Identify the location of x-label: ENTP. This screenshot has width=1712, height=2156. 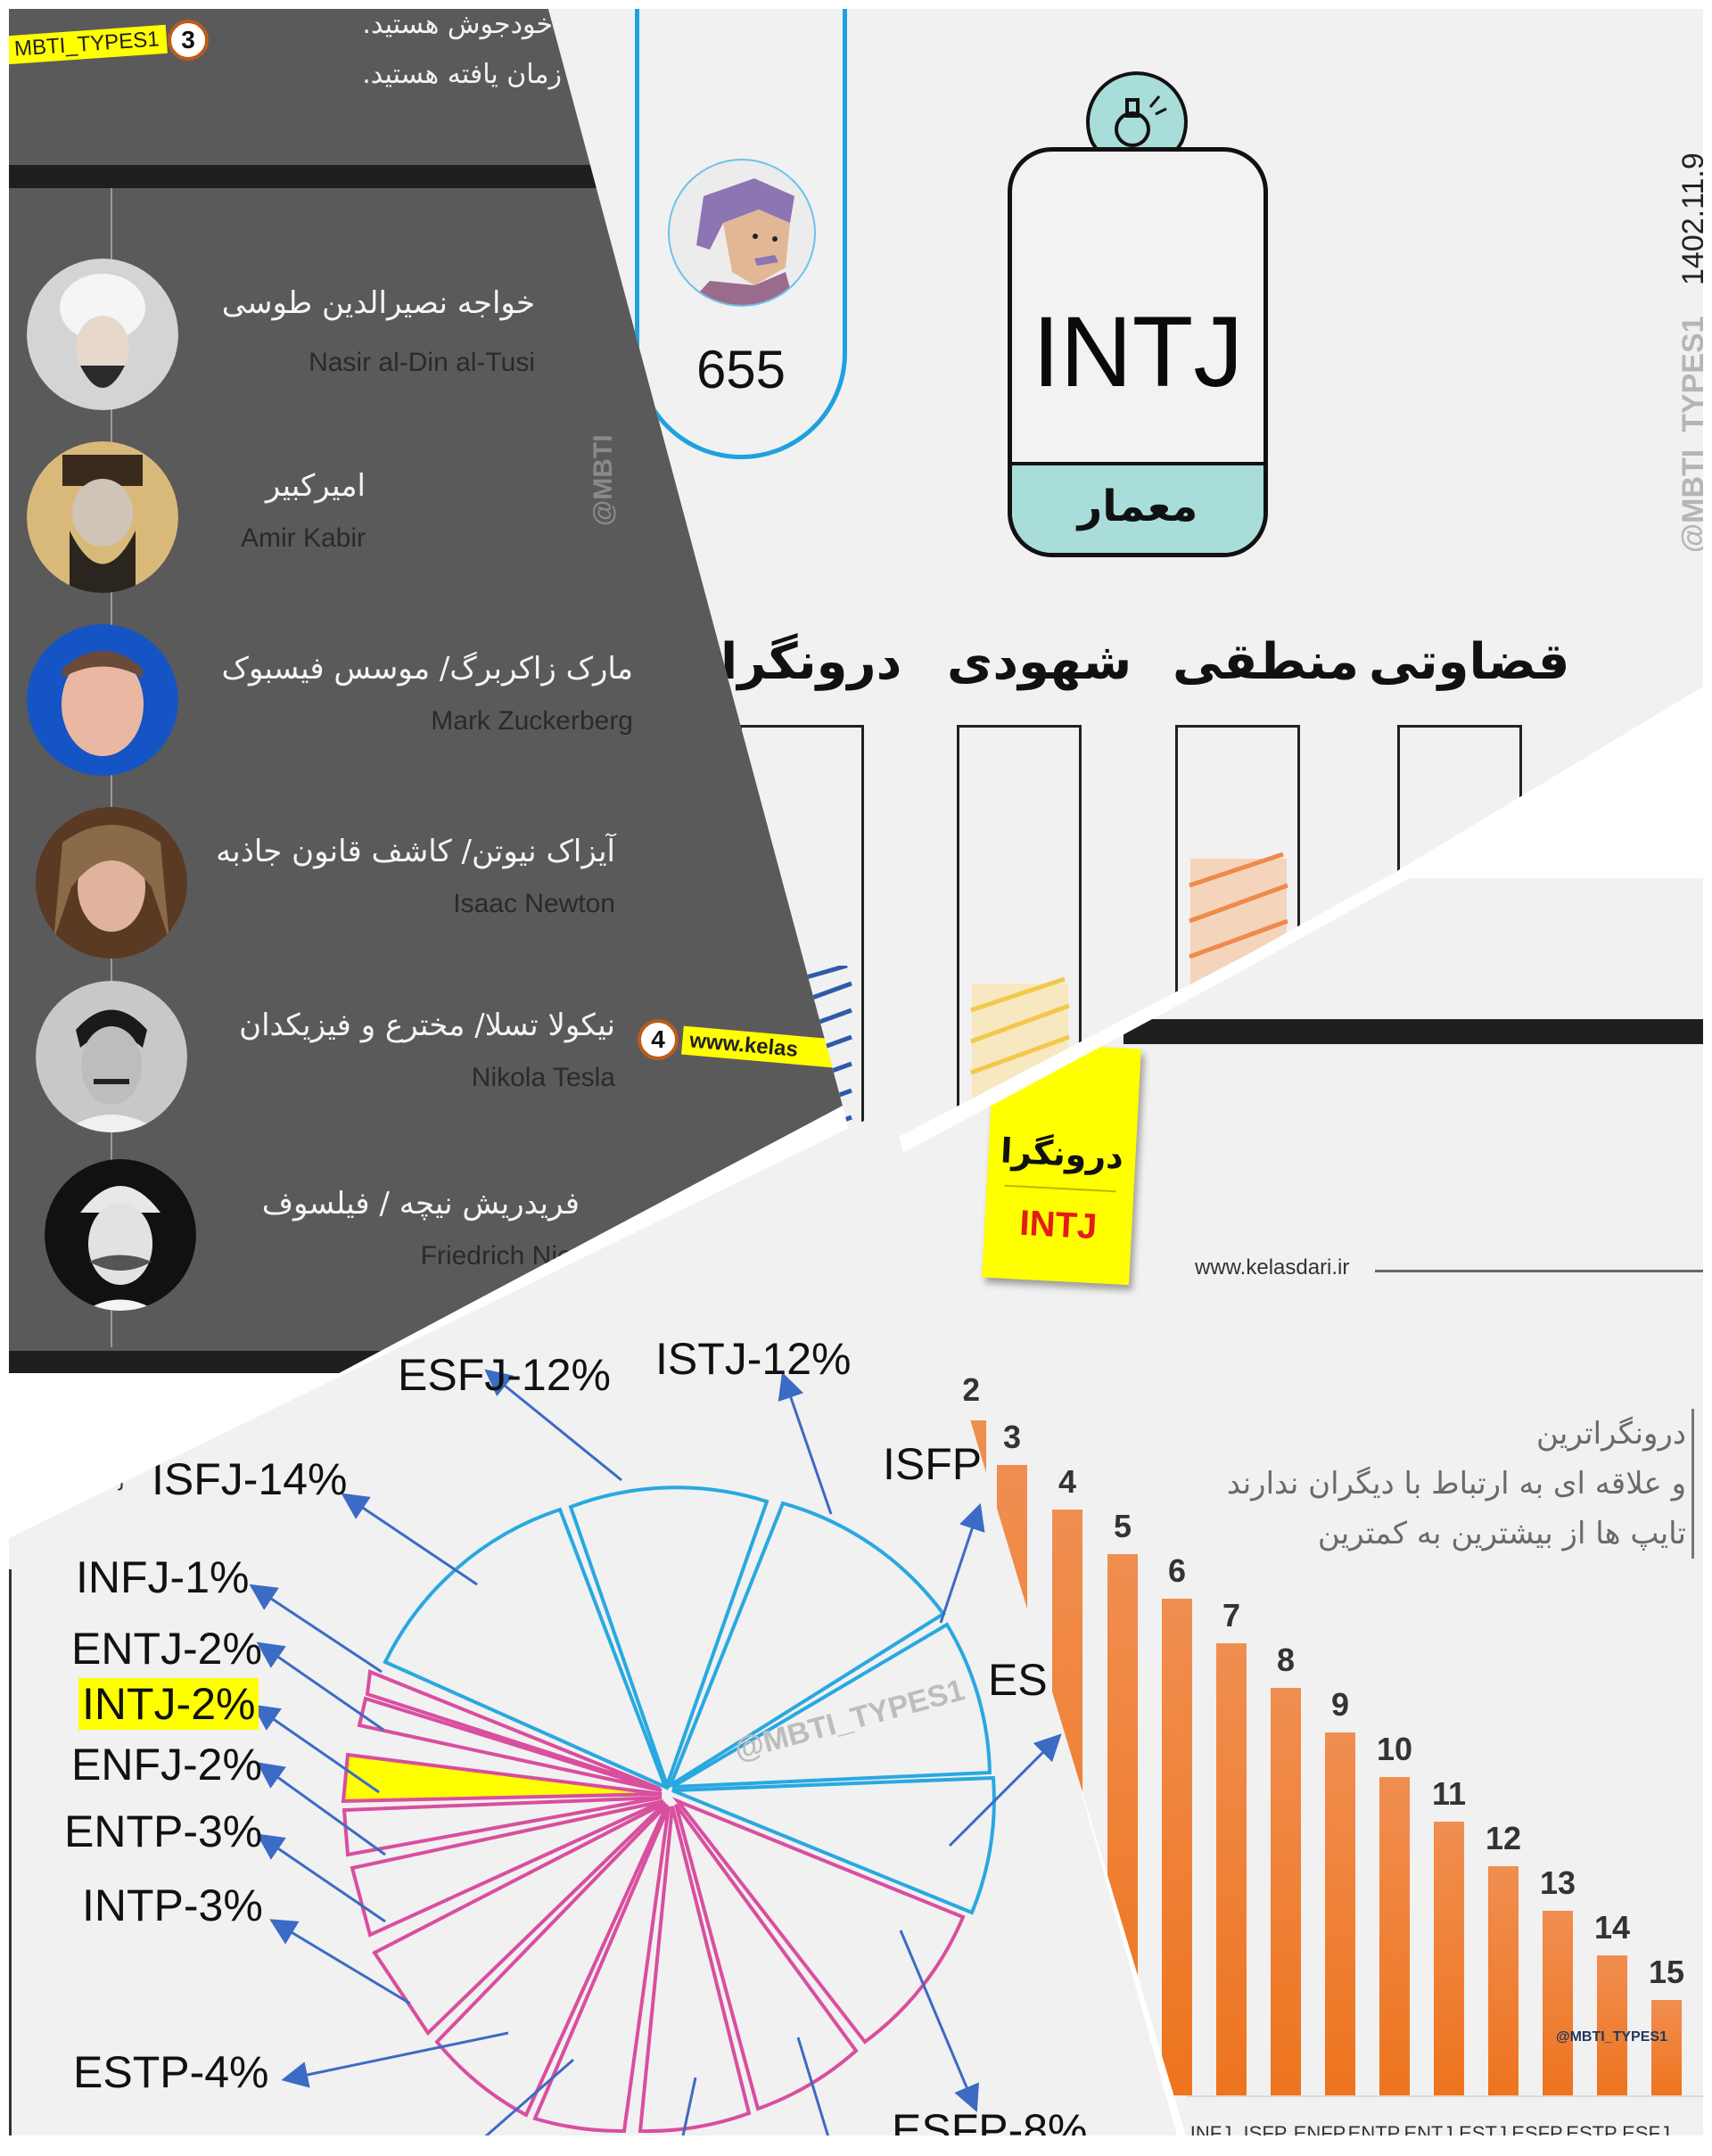
(1374, 2133).